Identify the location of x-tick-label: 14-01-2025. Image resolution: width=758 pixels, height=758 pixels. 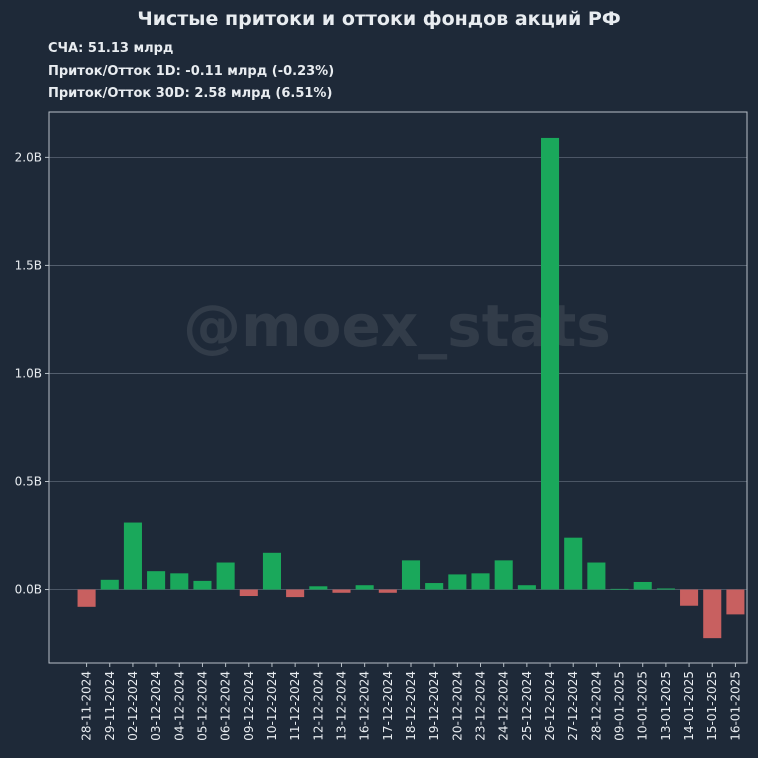
(689, 706).